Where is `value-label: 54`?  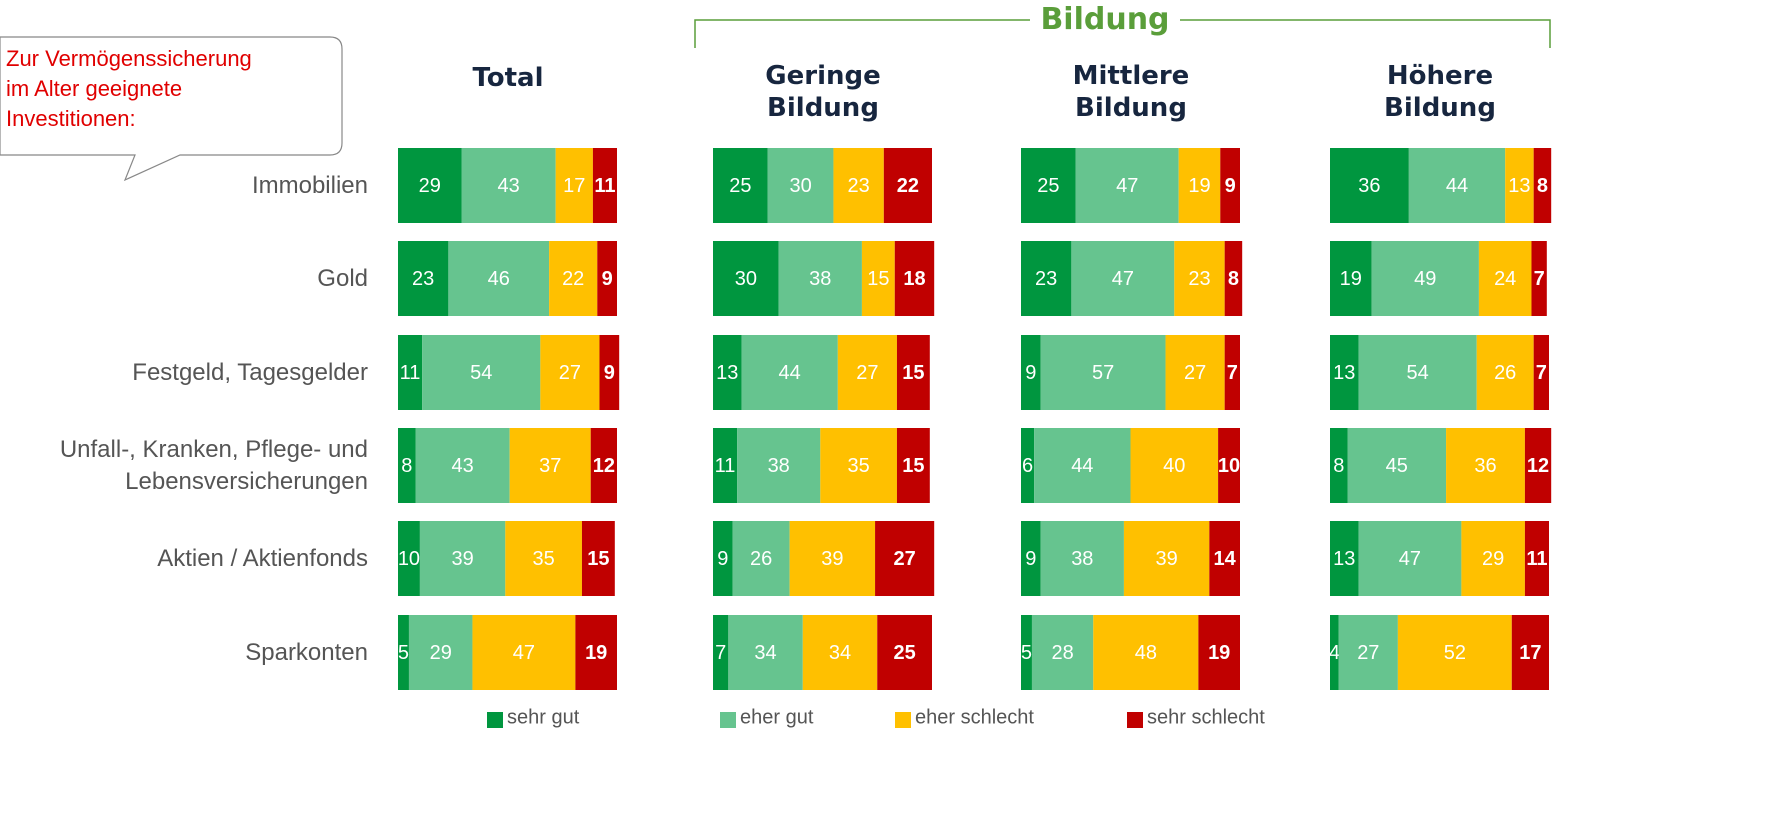
value-label: 54 is located at coordinates (481, 373).